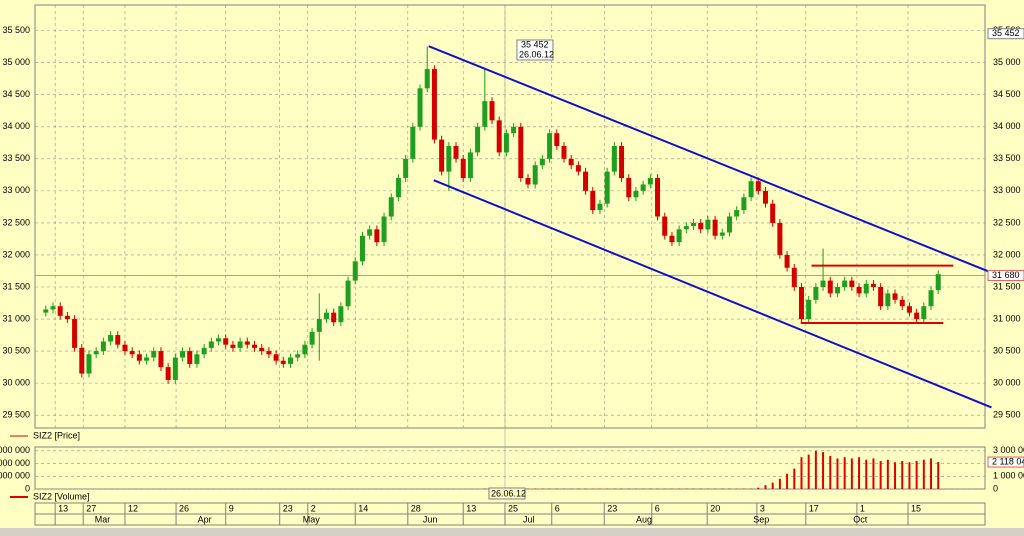 The width and height of the screenshot is (1024, 536). What do you see at coordinates (16, 286) in the screenshot?
I see `y-tick-label: 31 500` at bounding box center [16, 286].